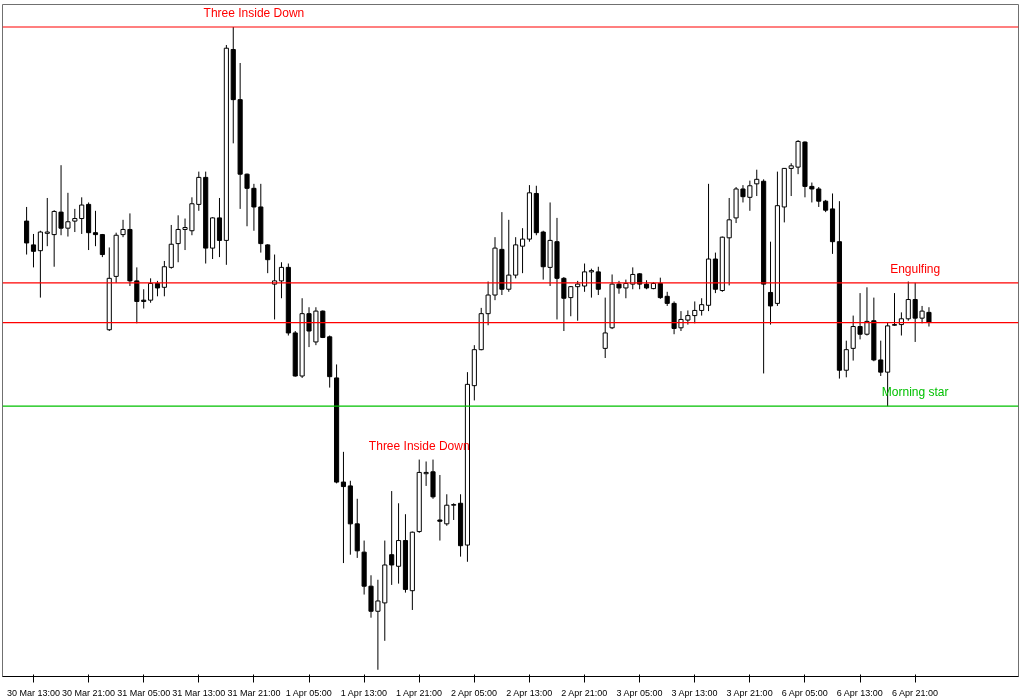 This screenshot has width=1020, height=700. I want to click on x-tick-label: 31 Mar 13:00, so click(199, 692).